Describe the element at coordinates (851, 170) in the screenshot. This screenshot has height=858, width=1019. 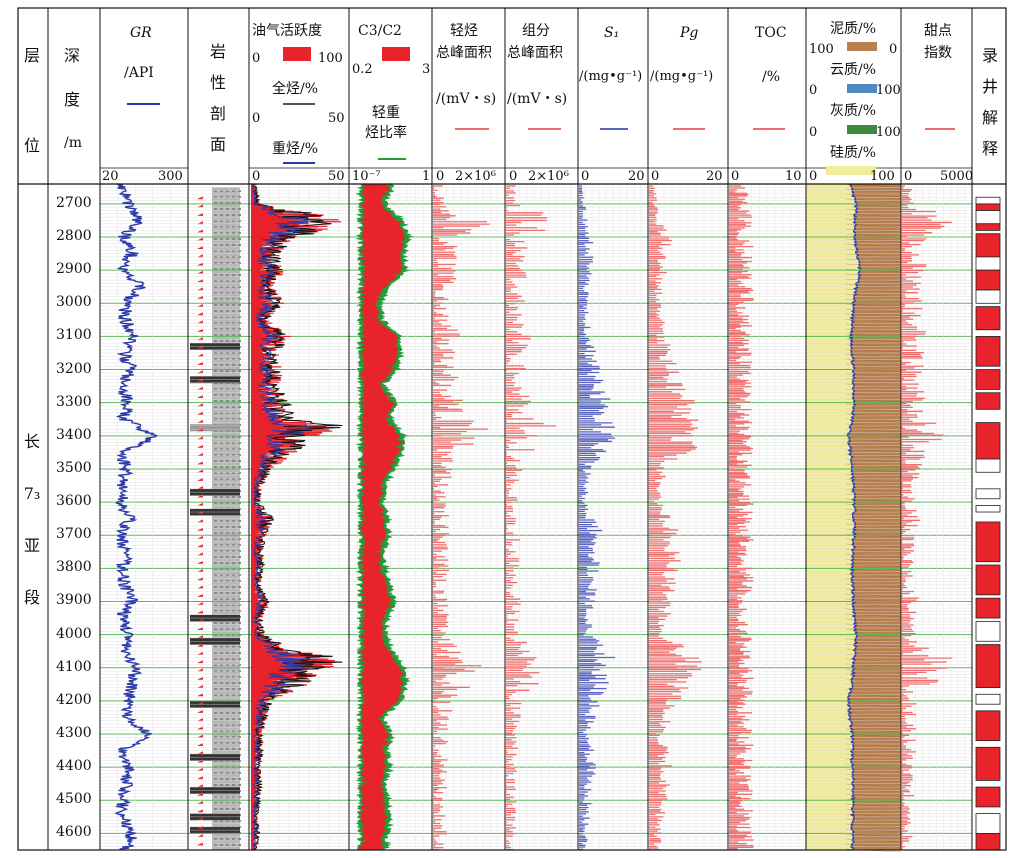
I see `silica-legend` at that location.